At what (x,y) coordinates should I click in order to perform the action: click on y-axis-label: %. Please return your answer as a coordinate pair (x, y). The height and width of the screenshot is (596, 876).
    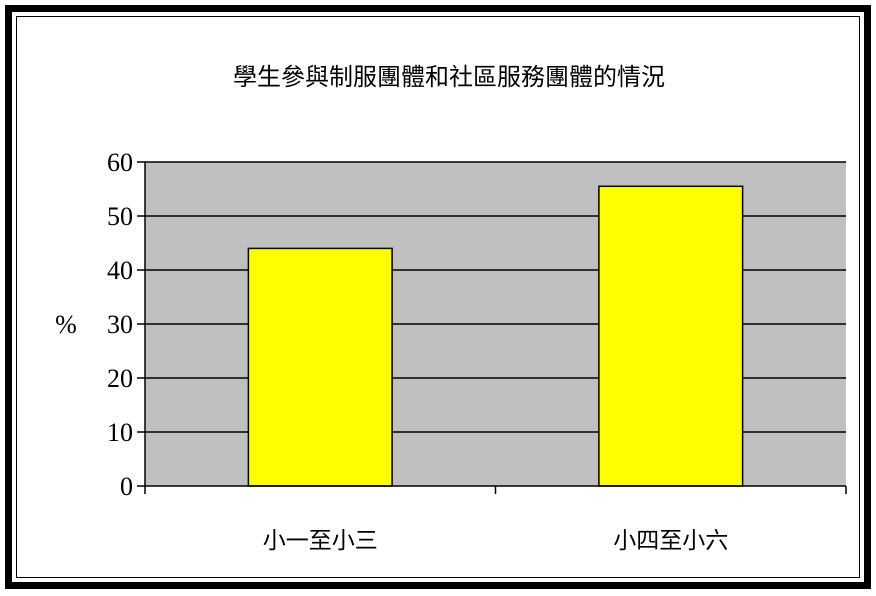
    Looking at the image, I should click on (66, 324).